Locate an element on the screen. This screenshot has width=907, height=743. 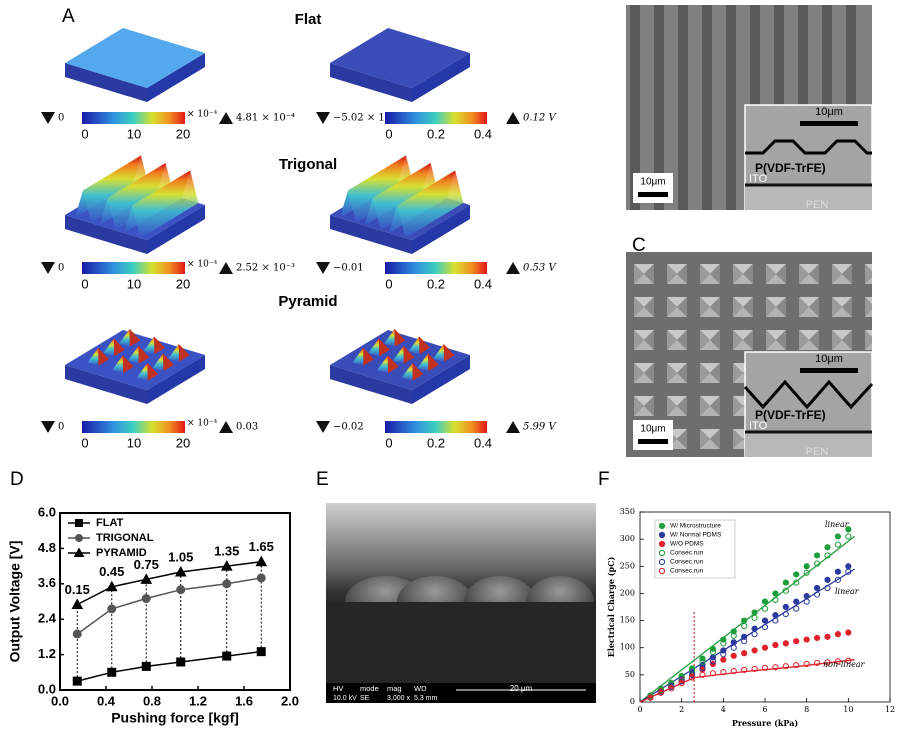
y-tick-label: 2.4 is located at coordinates (47, 618).